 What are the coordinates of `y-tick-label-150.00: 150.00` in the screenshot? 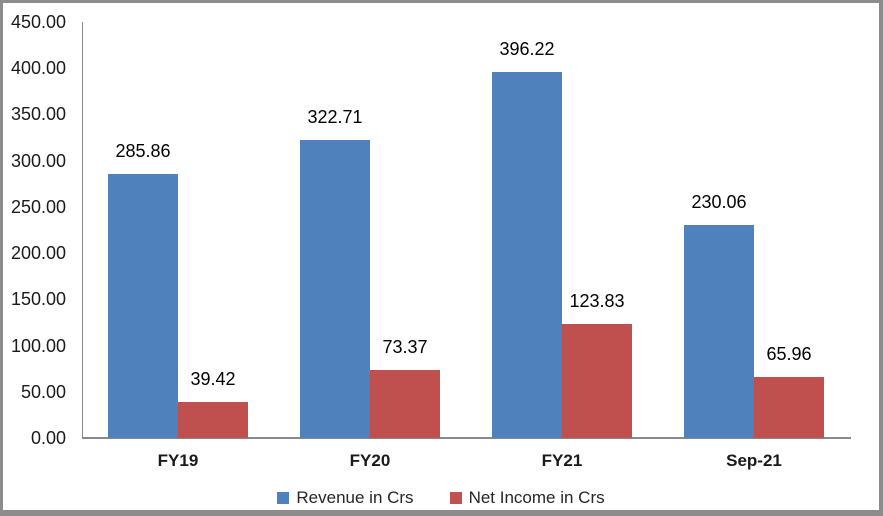 It's located at (38, 299).